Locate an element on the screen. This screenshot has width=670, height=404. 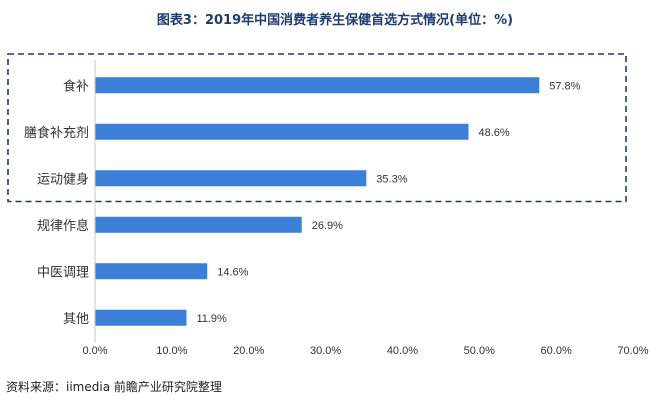
x-tick-label-4: 40.0% is located at coordinates (402, 351).